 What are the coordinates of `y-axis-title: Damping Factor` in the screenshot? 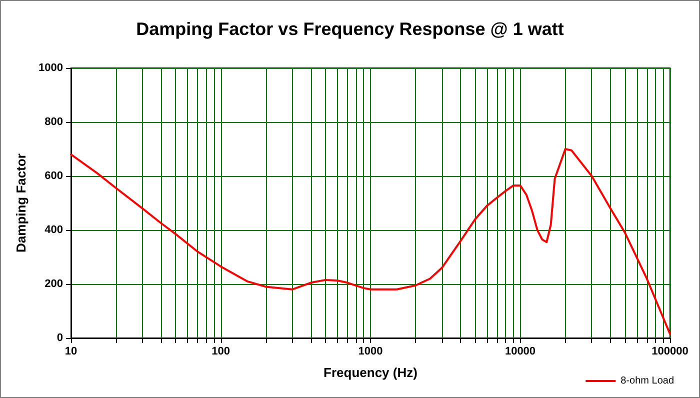 It's located at (21, 203).